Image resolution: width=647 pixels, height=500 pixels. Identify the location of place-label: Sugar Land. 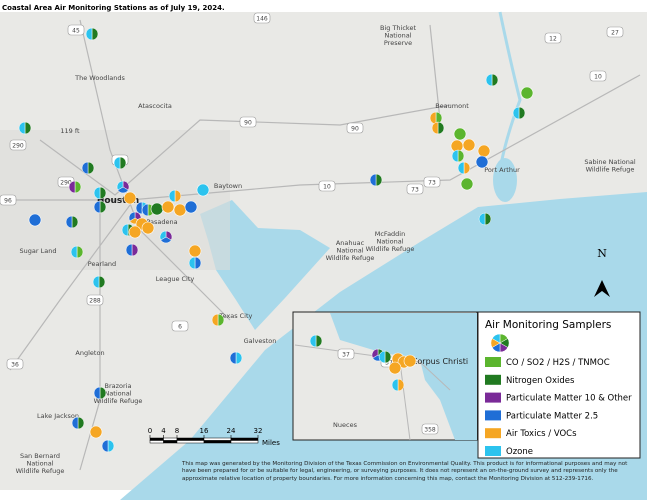
(38, 251).